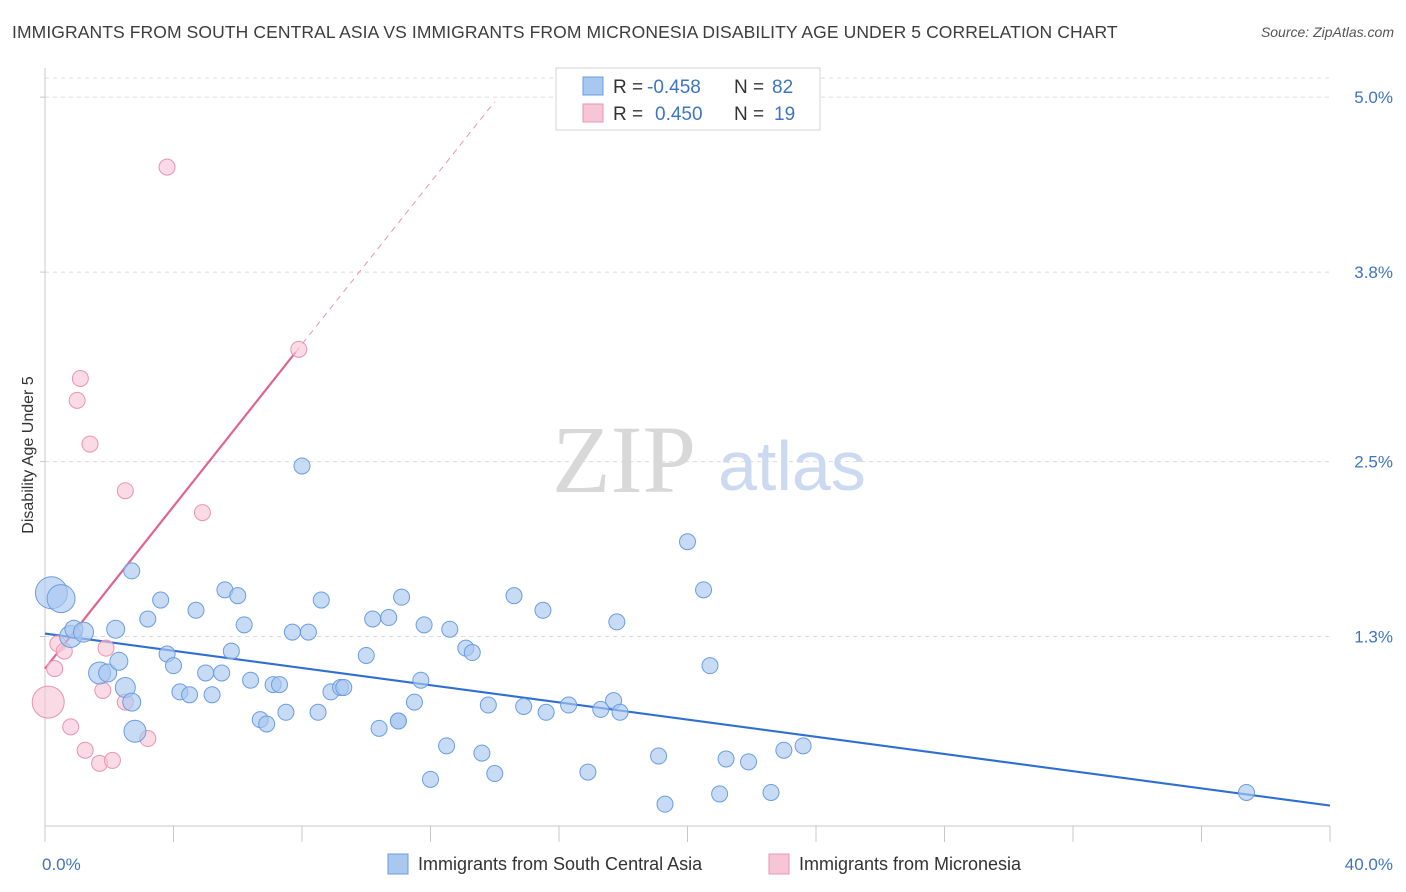 Image resolution: width=1406 pixels, height=892 pixels. What do you see at coordinates (688, 99) in the screenshot?
I see `stats-legend-box: R = -0.458 N = 82 R = 0.450 N = 19` at bounding box center [688, 99].